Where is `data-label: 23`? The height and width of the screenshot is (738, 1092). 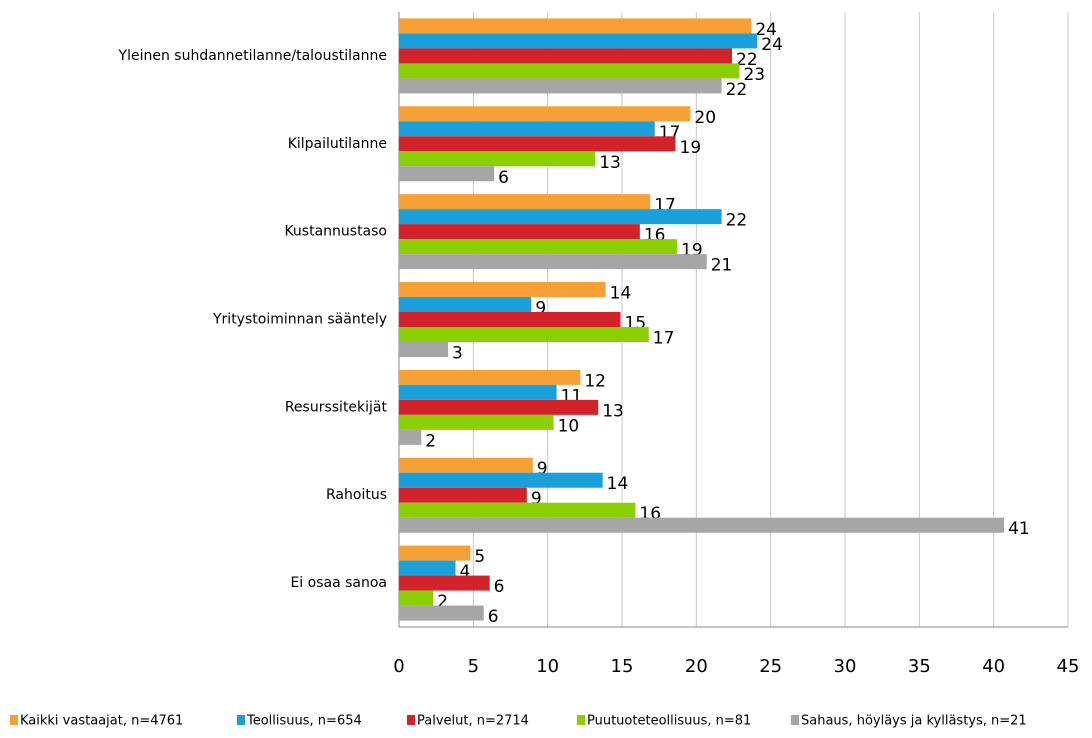
data-label: 23 is located at coordinates (754, 75).